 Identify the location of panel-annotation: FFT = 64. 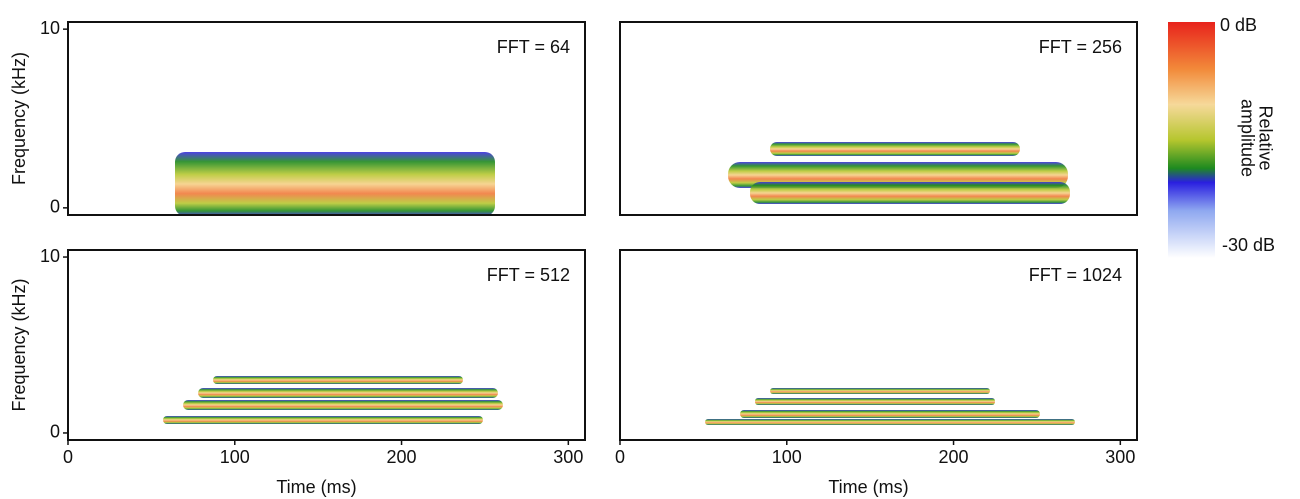
(533, 47).